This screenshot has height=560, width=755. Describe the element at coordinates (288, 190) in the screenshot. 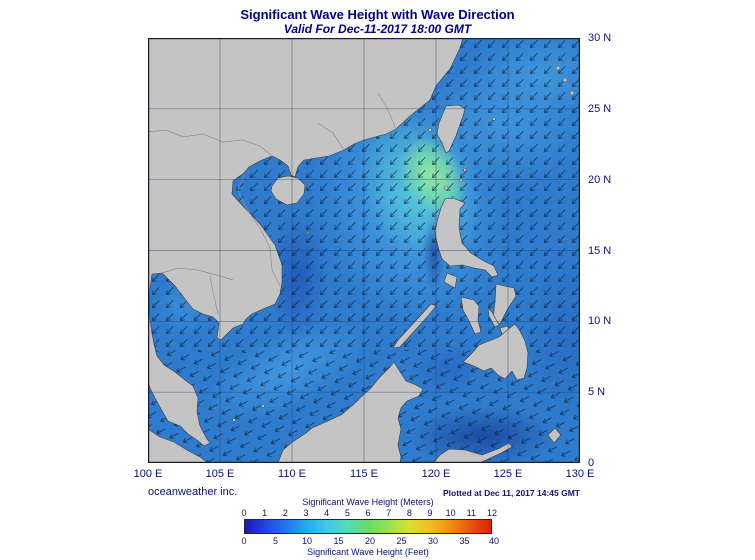

I see `land-hainan` at that location.